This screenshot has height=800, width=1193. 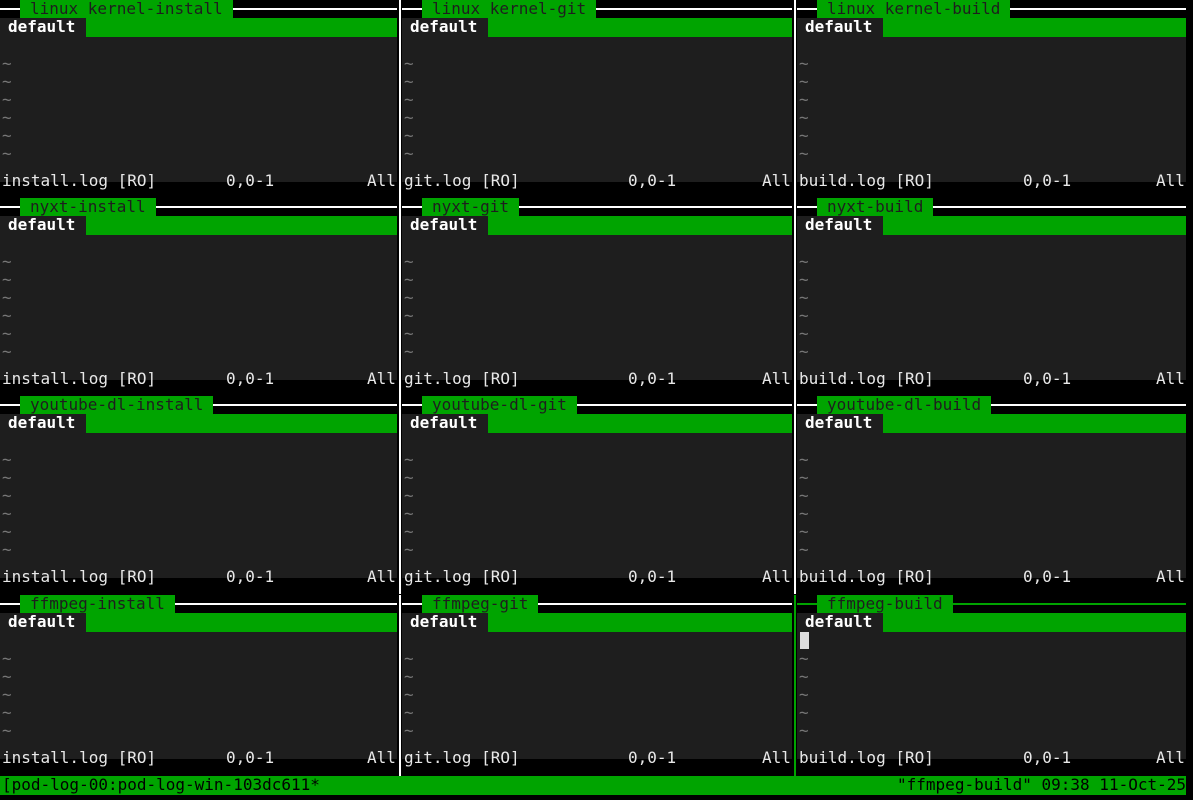 I want to click on pane-title: youtube-dl-git, so click(x=499, y=405).